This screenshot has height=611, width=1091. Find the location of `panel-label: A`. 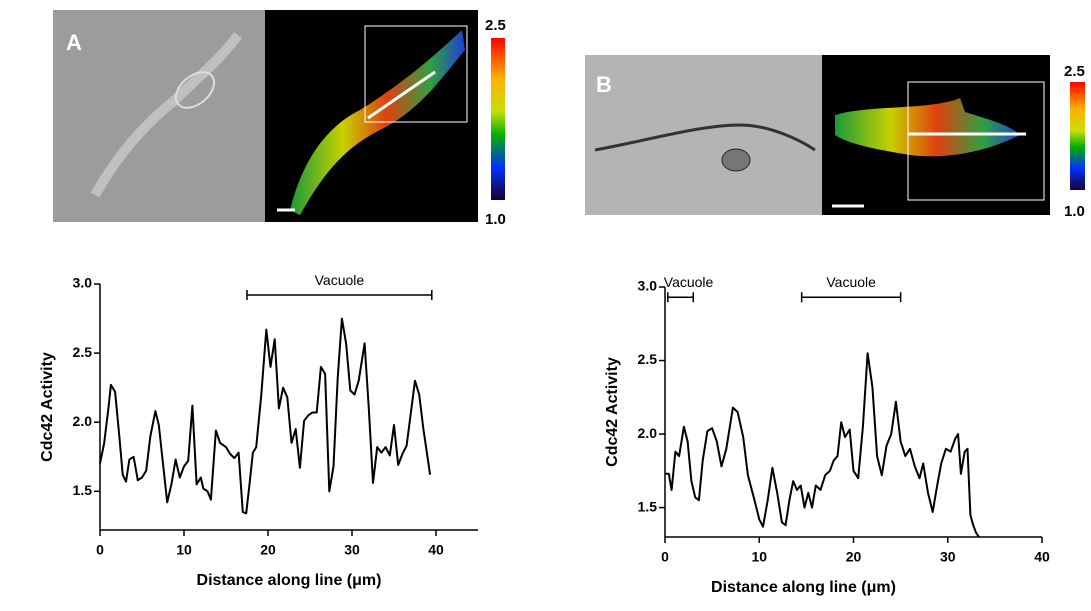

panel-label: A is located at coordinates (74, 42).